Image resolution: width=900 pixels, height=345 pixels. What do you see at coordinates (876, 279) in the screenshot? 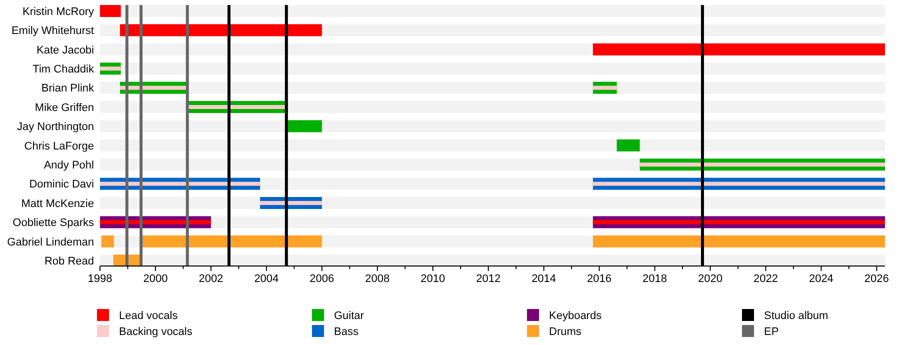
I see `x-tick-label: 2026` at bounding box center [876, 279].